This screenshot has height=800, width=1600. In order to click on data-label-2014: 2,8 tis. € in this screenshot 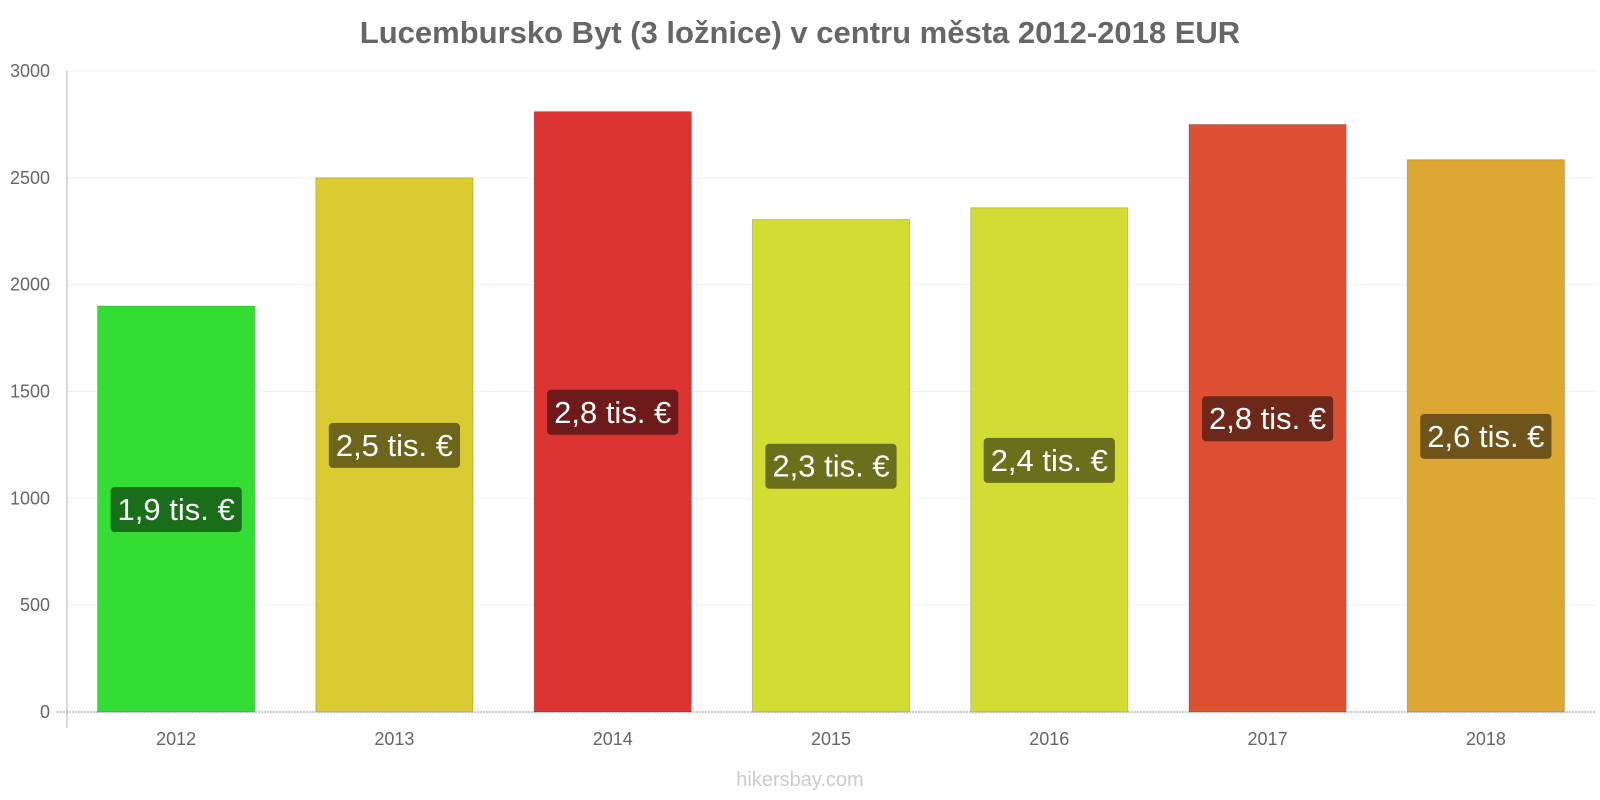, I will do `click(613, 412)`.